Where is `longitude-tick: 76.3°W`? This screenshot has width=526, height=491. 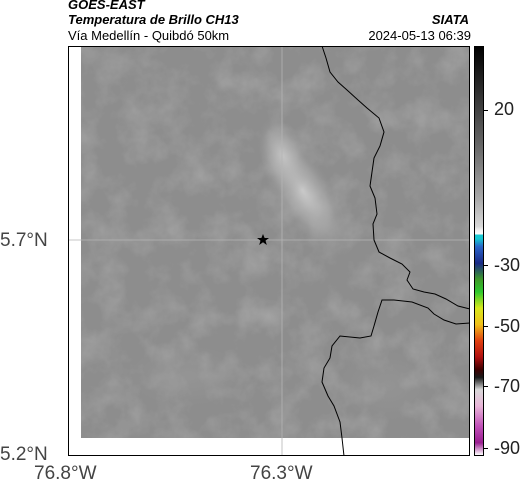 longitude-tick: 76.3°W is located at coordinates (281, 474).